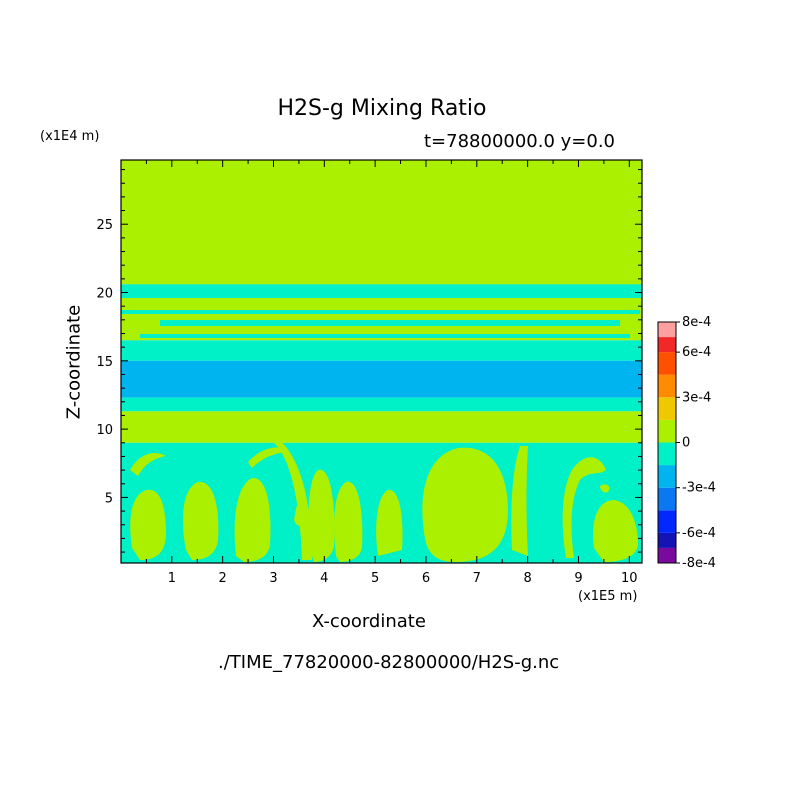 The height and width of the screenshot is (804, 804). I want to click on chart-subtitle: t=78800000.0 y=0.0, so click(520, 141).